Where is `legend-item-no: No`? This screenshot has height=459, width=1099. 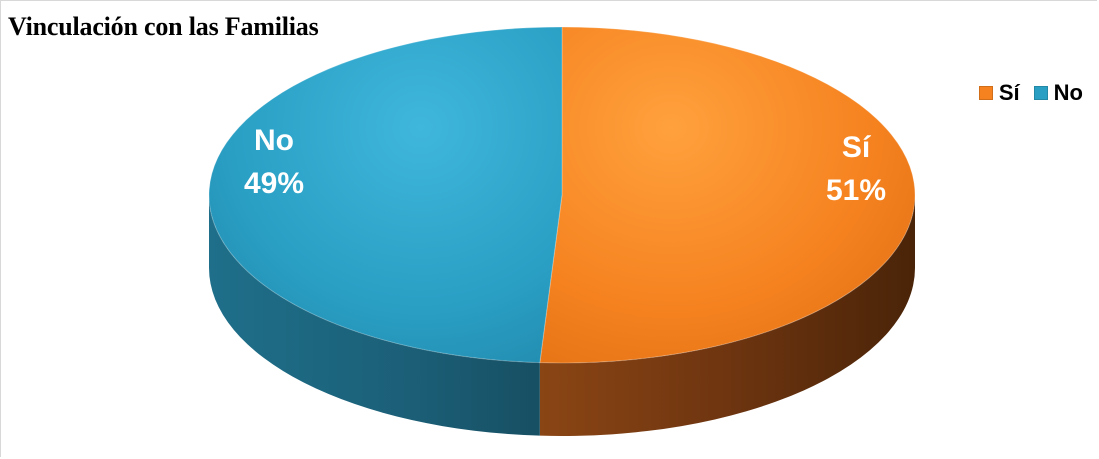
legend-item-no: No is located at coordinates (1058, 93).